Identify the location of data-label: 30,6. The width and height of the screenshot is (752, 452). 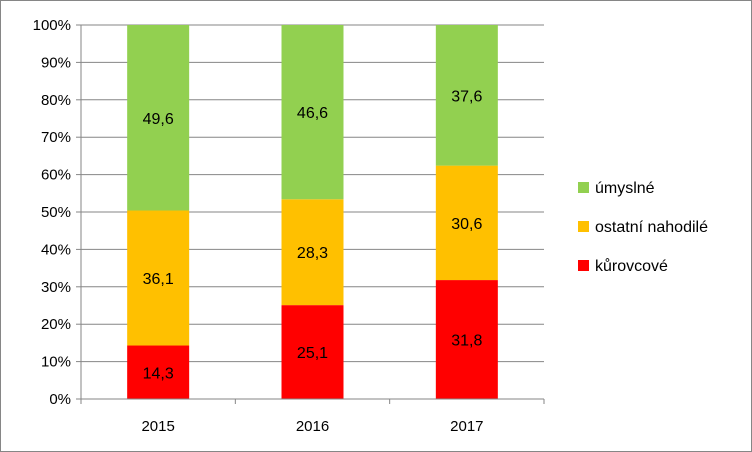
(466, 224).